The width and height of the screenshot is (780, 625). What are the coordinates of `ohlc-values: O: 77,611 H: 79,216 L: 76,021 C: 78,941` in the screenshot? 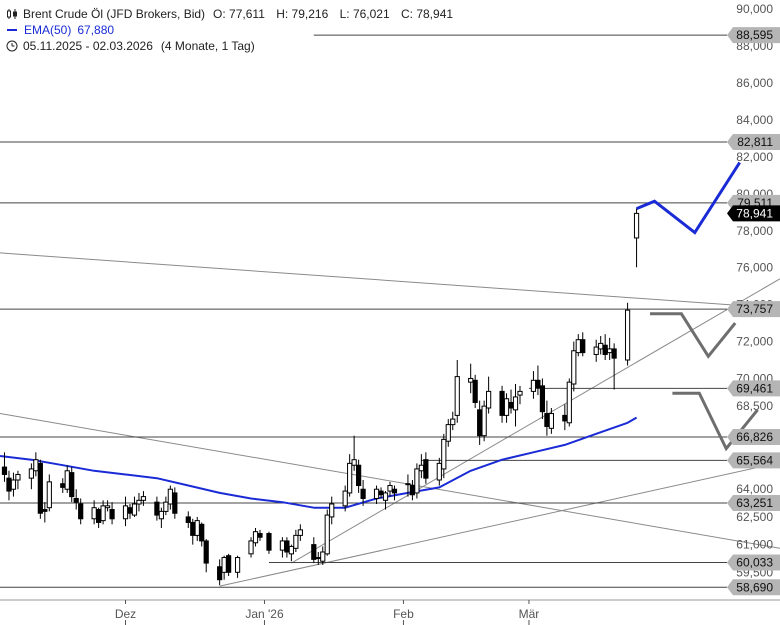 It's located at (329, 14).